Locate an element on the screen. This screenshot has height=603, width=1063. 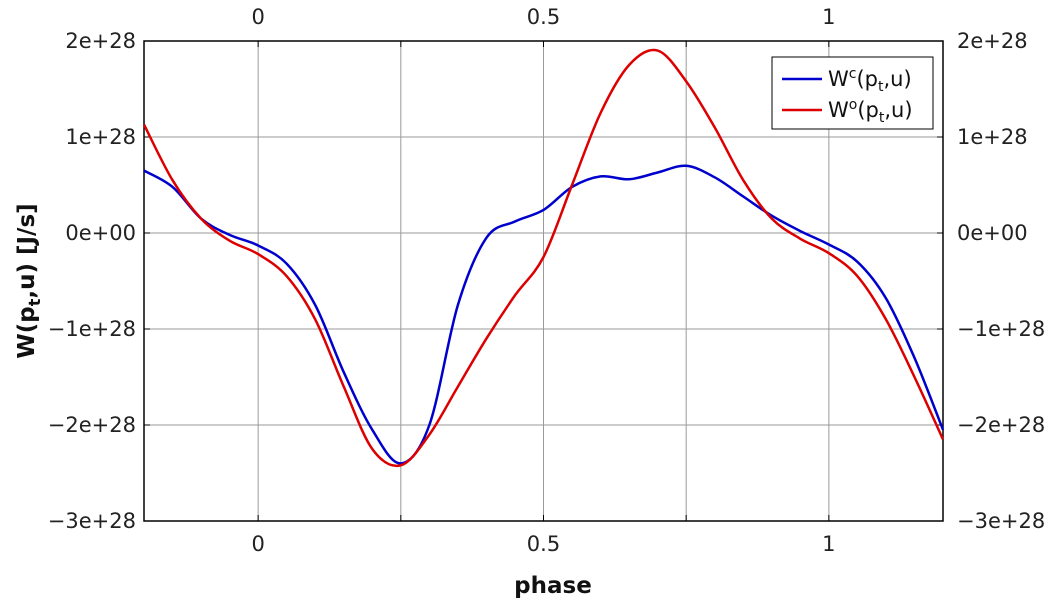
x-tick-label-bottom: 1 is located at coordinates (828, 544).